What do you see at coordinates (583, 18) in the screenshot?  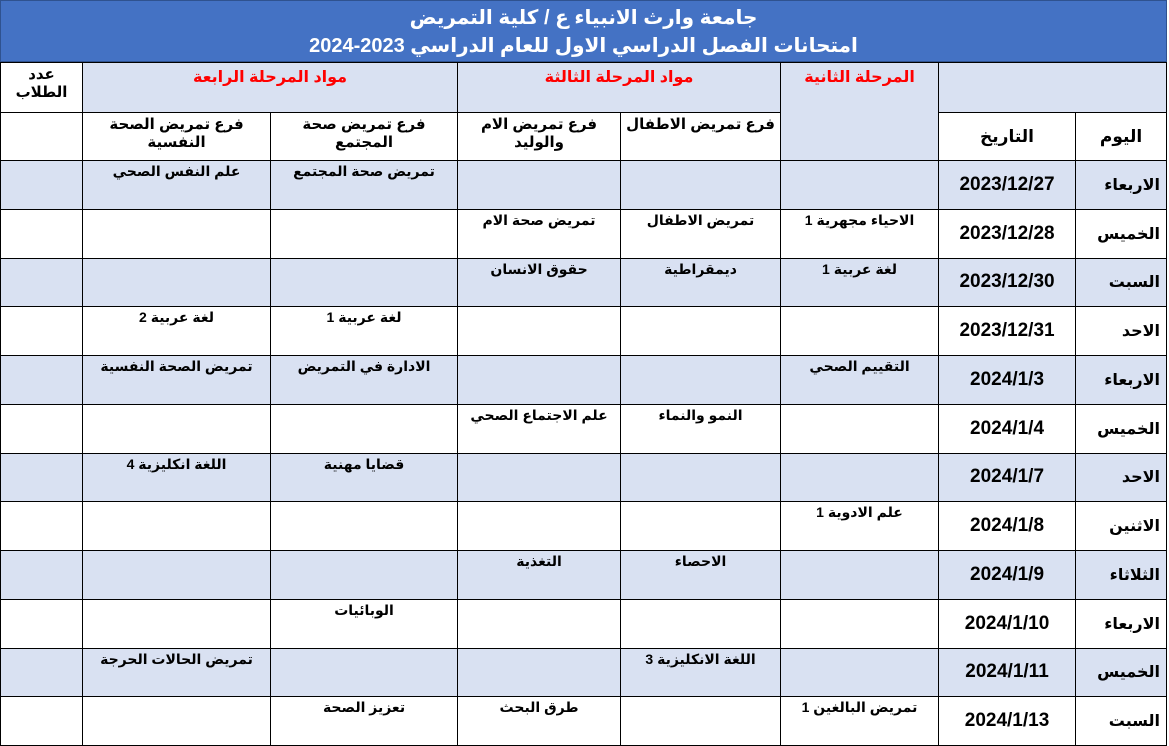 I see `page-title: جامعة وارث الانبياء ع / كلية التمريض` at bounding box center [583, 18].